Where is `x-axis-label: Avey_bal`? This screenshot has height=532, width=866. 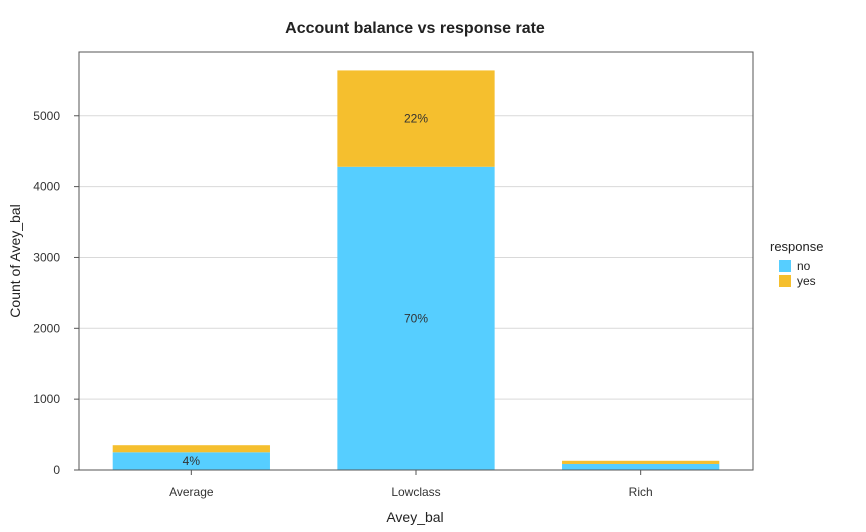 x-axis-label: Avey_bal is located at coordinates (414, 517).